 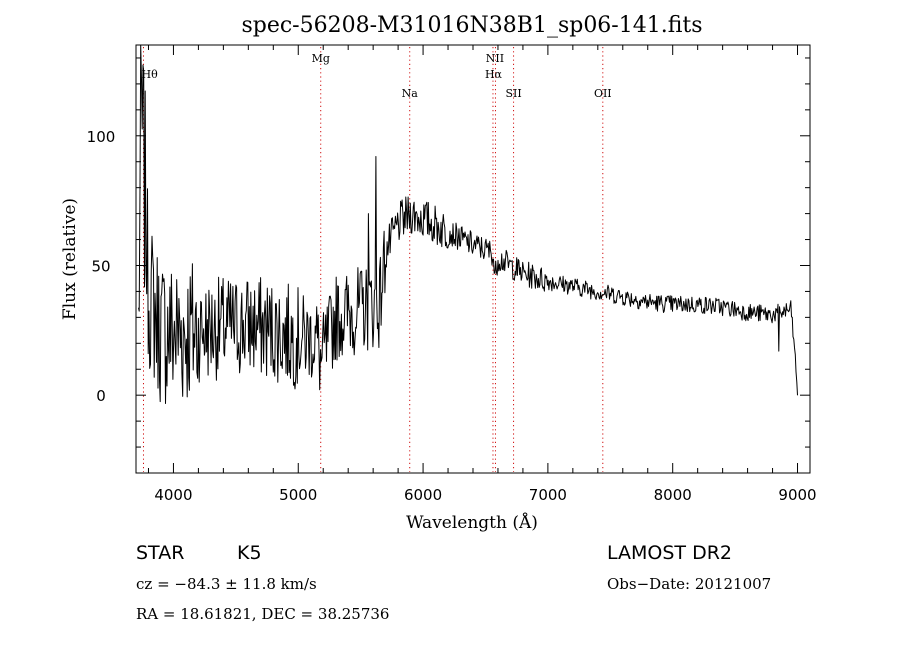 I want to click on x-tick-label: 9000, so click(x=797, y=495).